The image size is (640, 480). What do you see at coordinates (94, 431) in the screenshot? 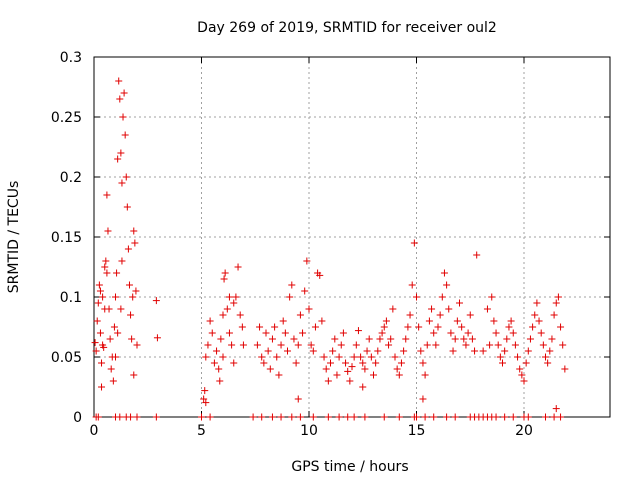
I see `x-tick-label: 0` at bounding box center [94, 431].